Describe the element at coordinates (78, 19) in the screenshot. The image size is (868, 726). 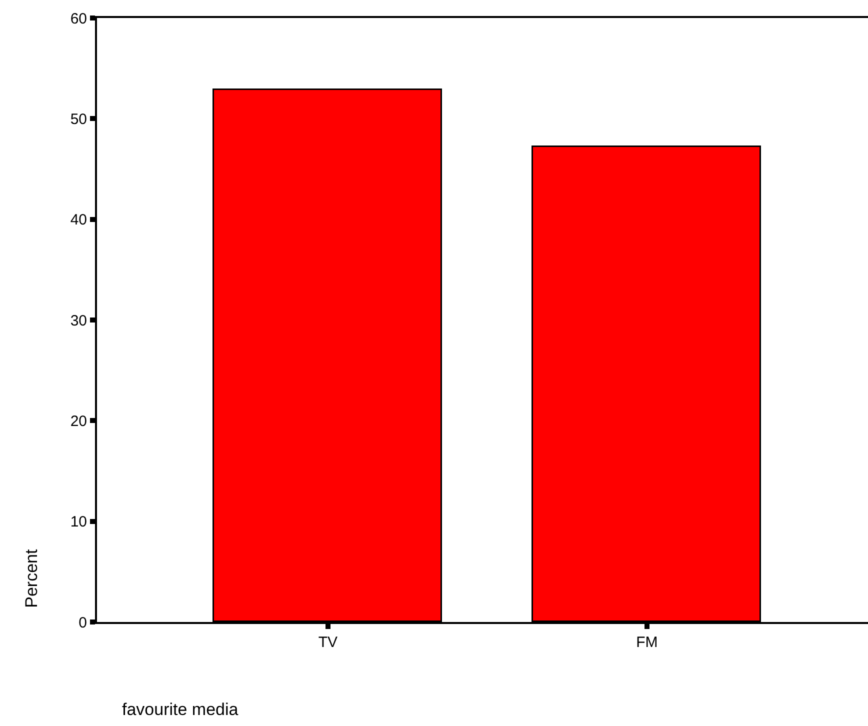
I see `y-tick-label: 60` at that location.